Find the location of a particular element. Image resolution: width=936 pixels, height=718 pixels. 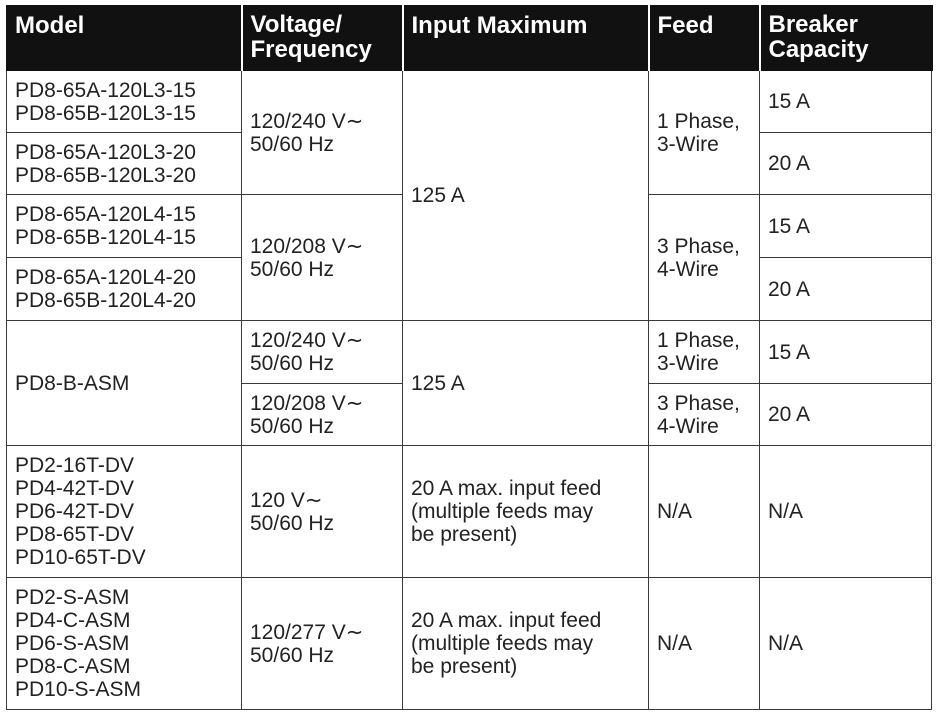

table-row: PD8-65A-120L4-20 PD8-65B-120L4-20 20 A is located at coordinates (469, 289).